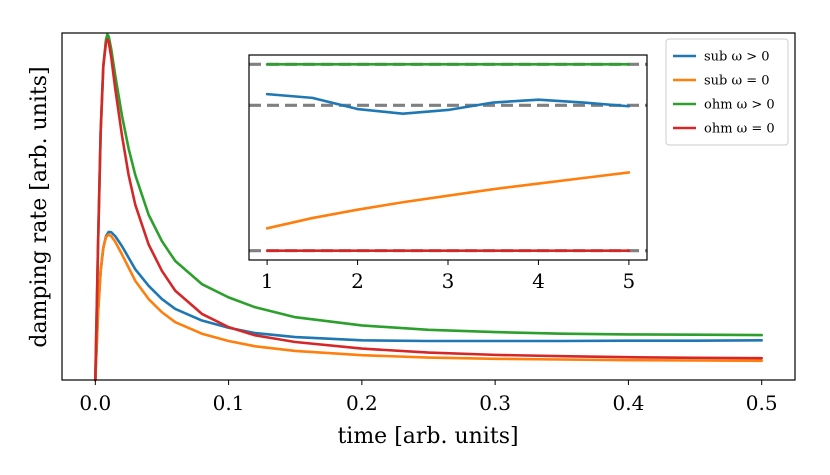  I want to click on legend-entries: sub ω > 0 sub ω = 0 ohm ω > 0 ohm ω = 0, so click(724, 93).